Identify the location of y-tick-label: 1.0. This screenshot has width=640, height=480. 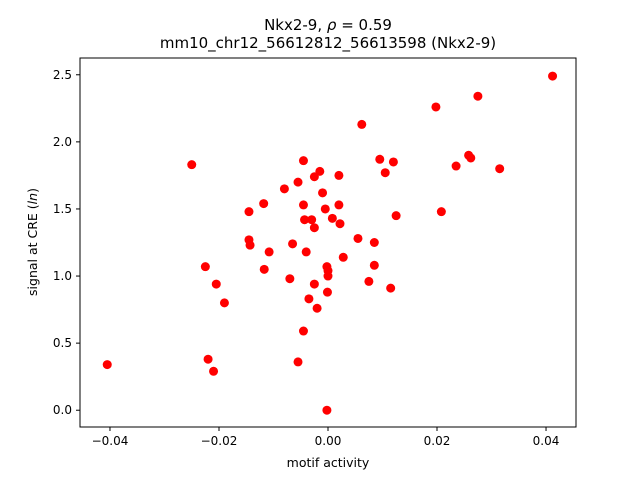
(62, 276).